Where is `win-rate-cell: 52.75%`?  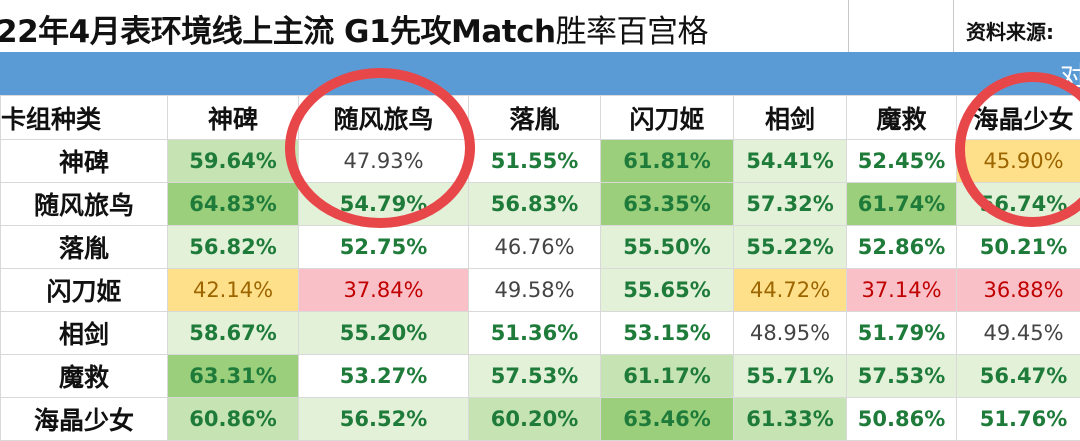
win-rate-cell: 52.75% is located at coordinates (384, 247).